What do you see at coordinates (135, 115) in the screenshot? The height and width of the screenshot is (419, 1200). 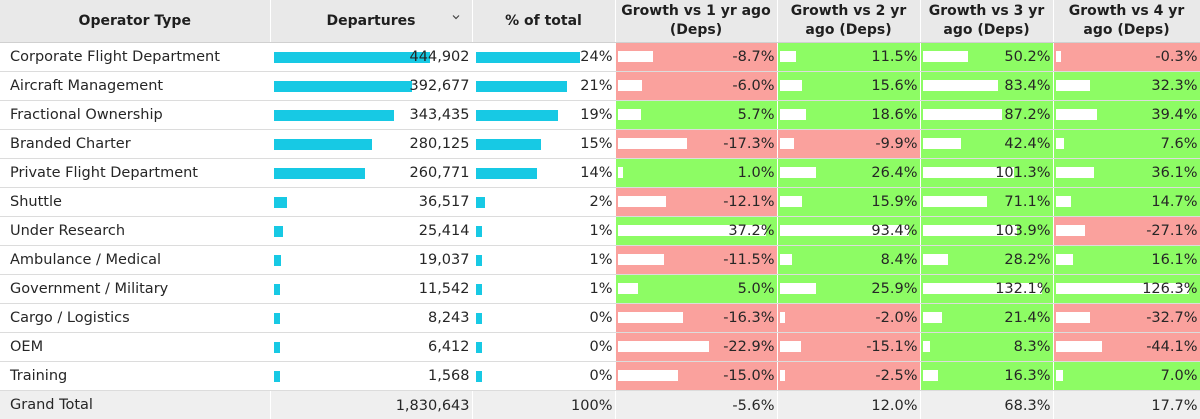 I see `operator-type-cell: Fractional Ownership` at bounding box center [135, 115].